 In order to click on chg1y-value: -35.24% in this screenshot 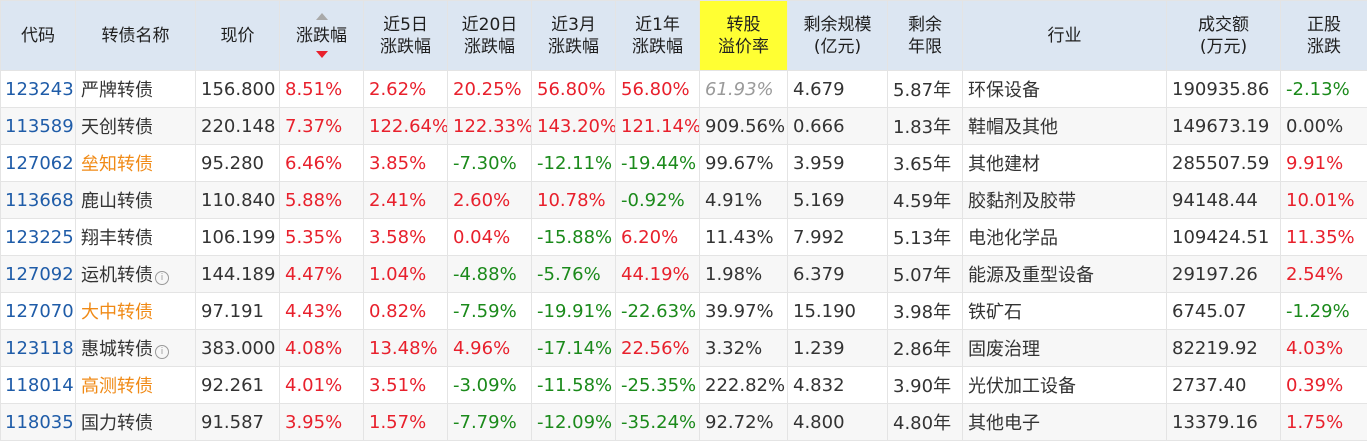, I will do `click(659, 422)`.